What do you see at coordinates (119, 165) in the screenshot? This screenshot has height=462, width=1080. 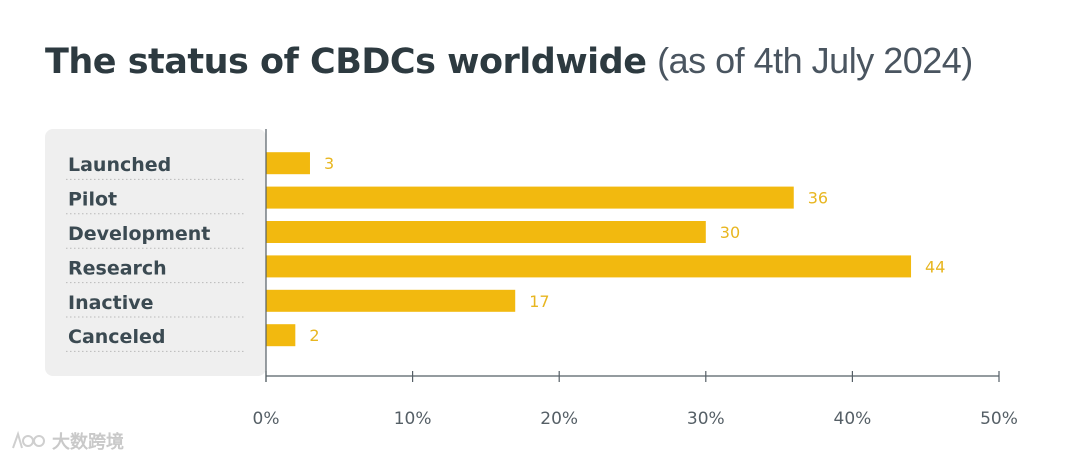 I see `category-label: Launched` at bounding box center [119, 165].